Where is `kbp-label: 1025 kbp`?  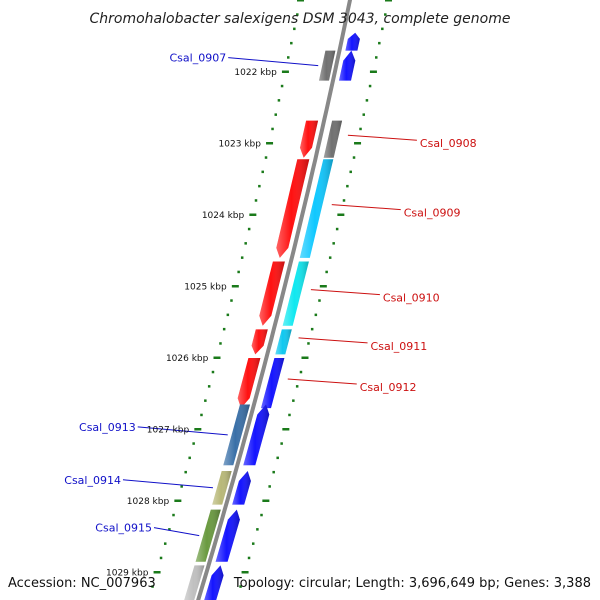 kbp-label: 1025 kbp is located at coordinates (205, 288).